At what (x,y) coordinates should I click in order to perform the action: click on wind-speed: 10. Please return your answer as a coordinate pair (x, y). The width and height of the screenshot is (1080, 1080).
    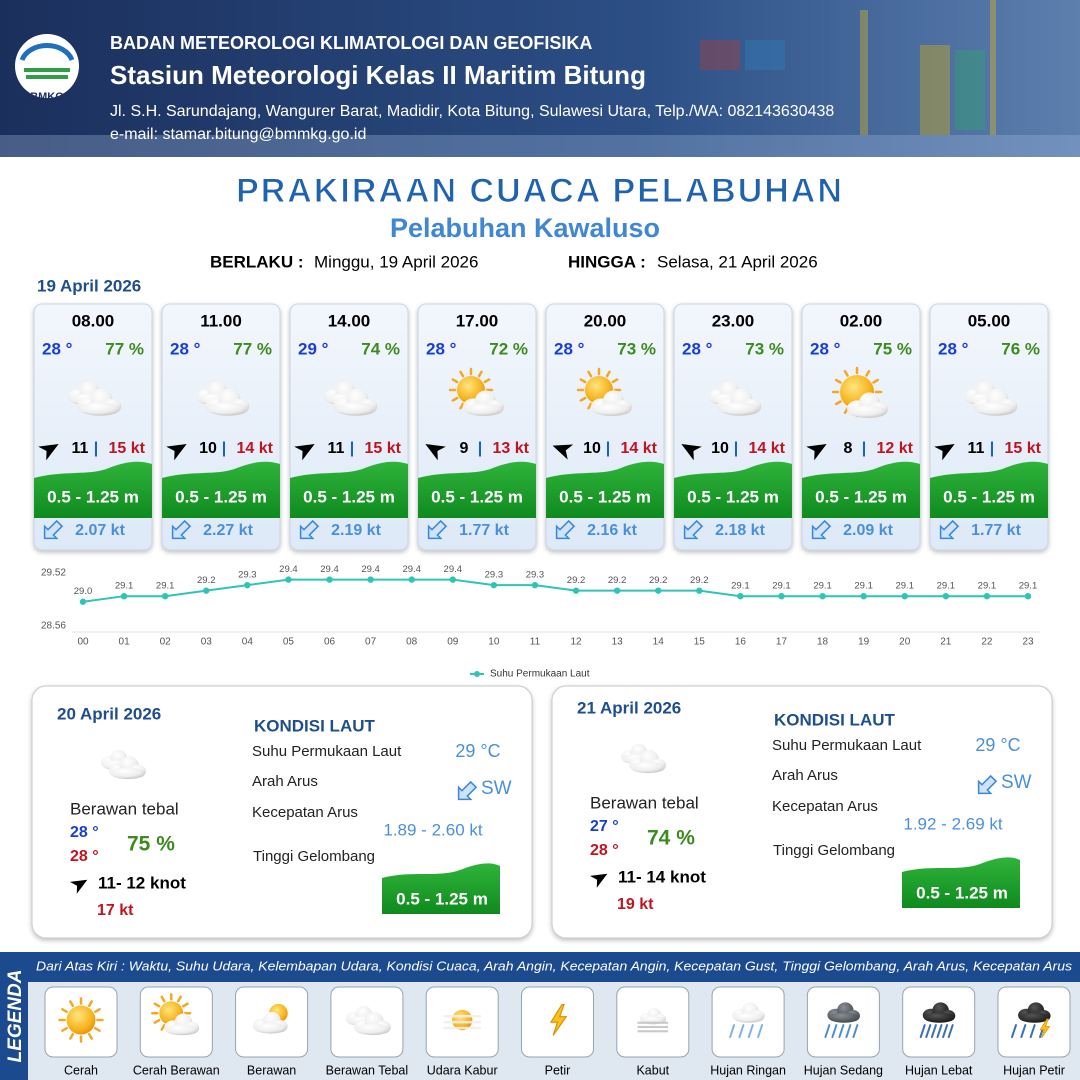
    Looking at the image, I should click on (208, 448).